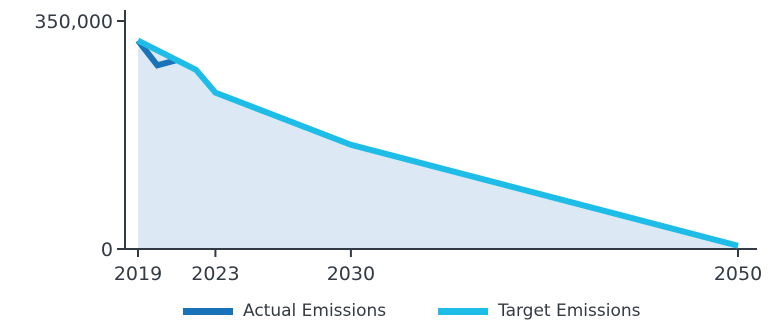  I want to click on x-tick-label: 2030, so click(351, 274).